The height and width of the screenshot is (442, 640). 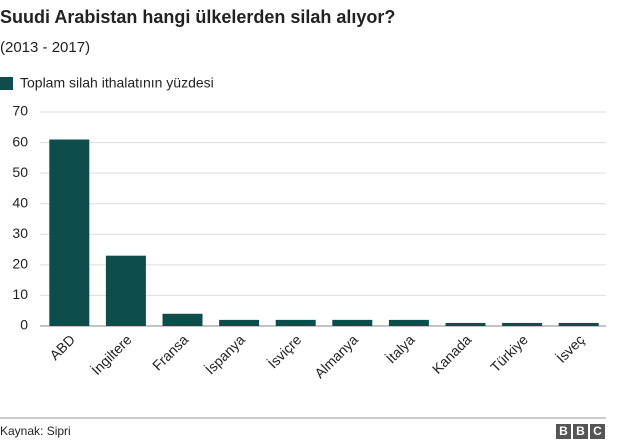 What do you see at coordinates (452, 354) in the screenshot?
I see `x-tick-label: Kanada` at bounding box center [452, 354].